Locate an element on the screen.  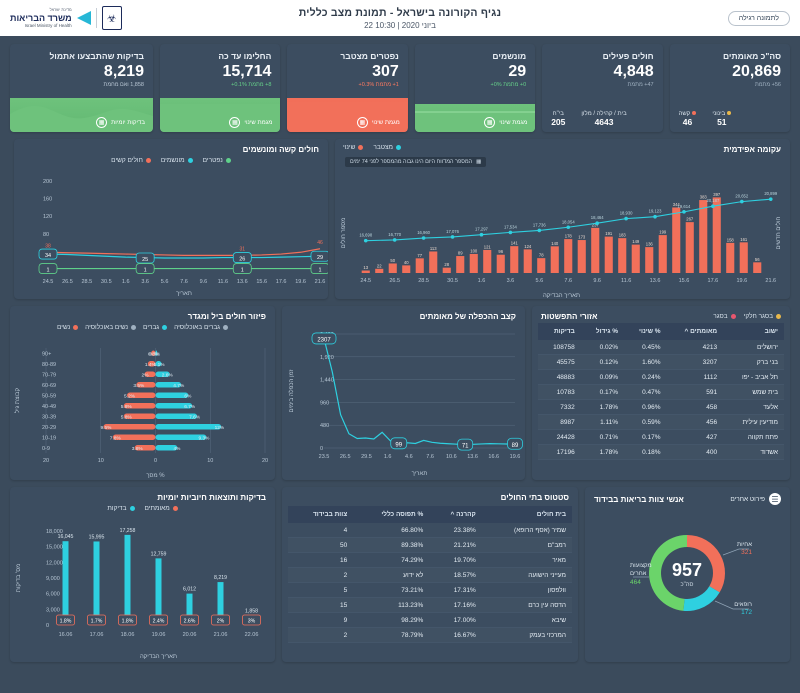
legend-item-severe: חולים קשים is located at coordinates (131, 160).